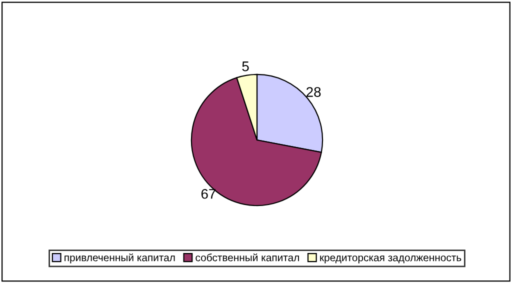 The image size is (514, 283). I want to click on pie-slice, so click(256, 141).